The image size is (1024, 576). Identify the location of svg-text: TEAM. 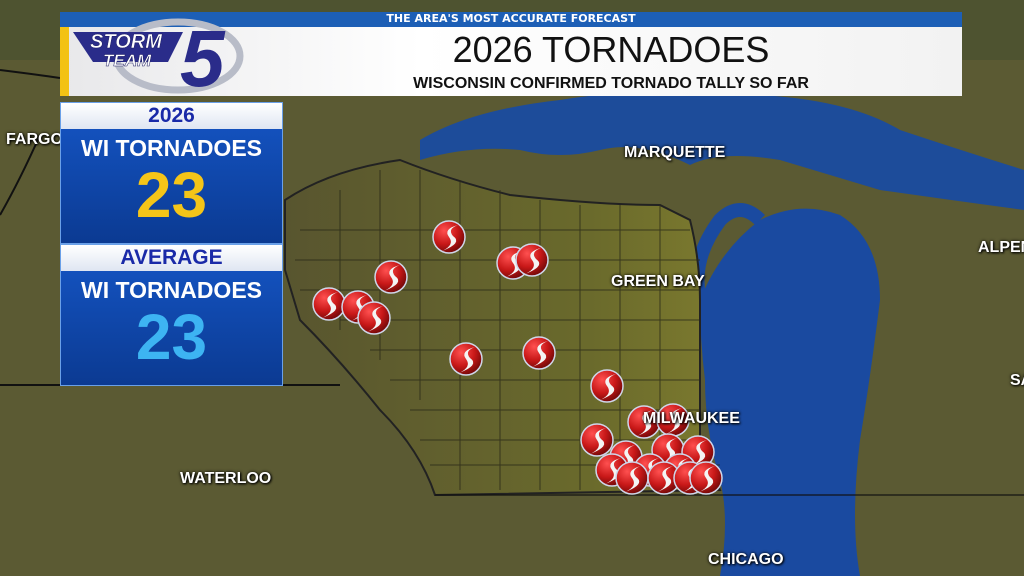
(127, 60).